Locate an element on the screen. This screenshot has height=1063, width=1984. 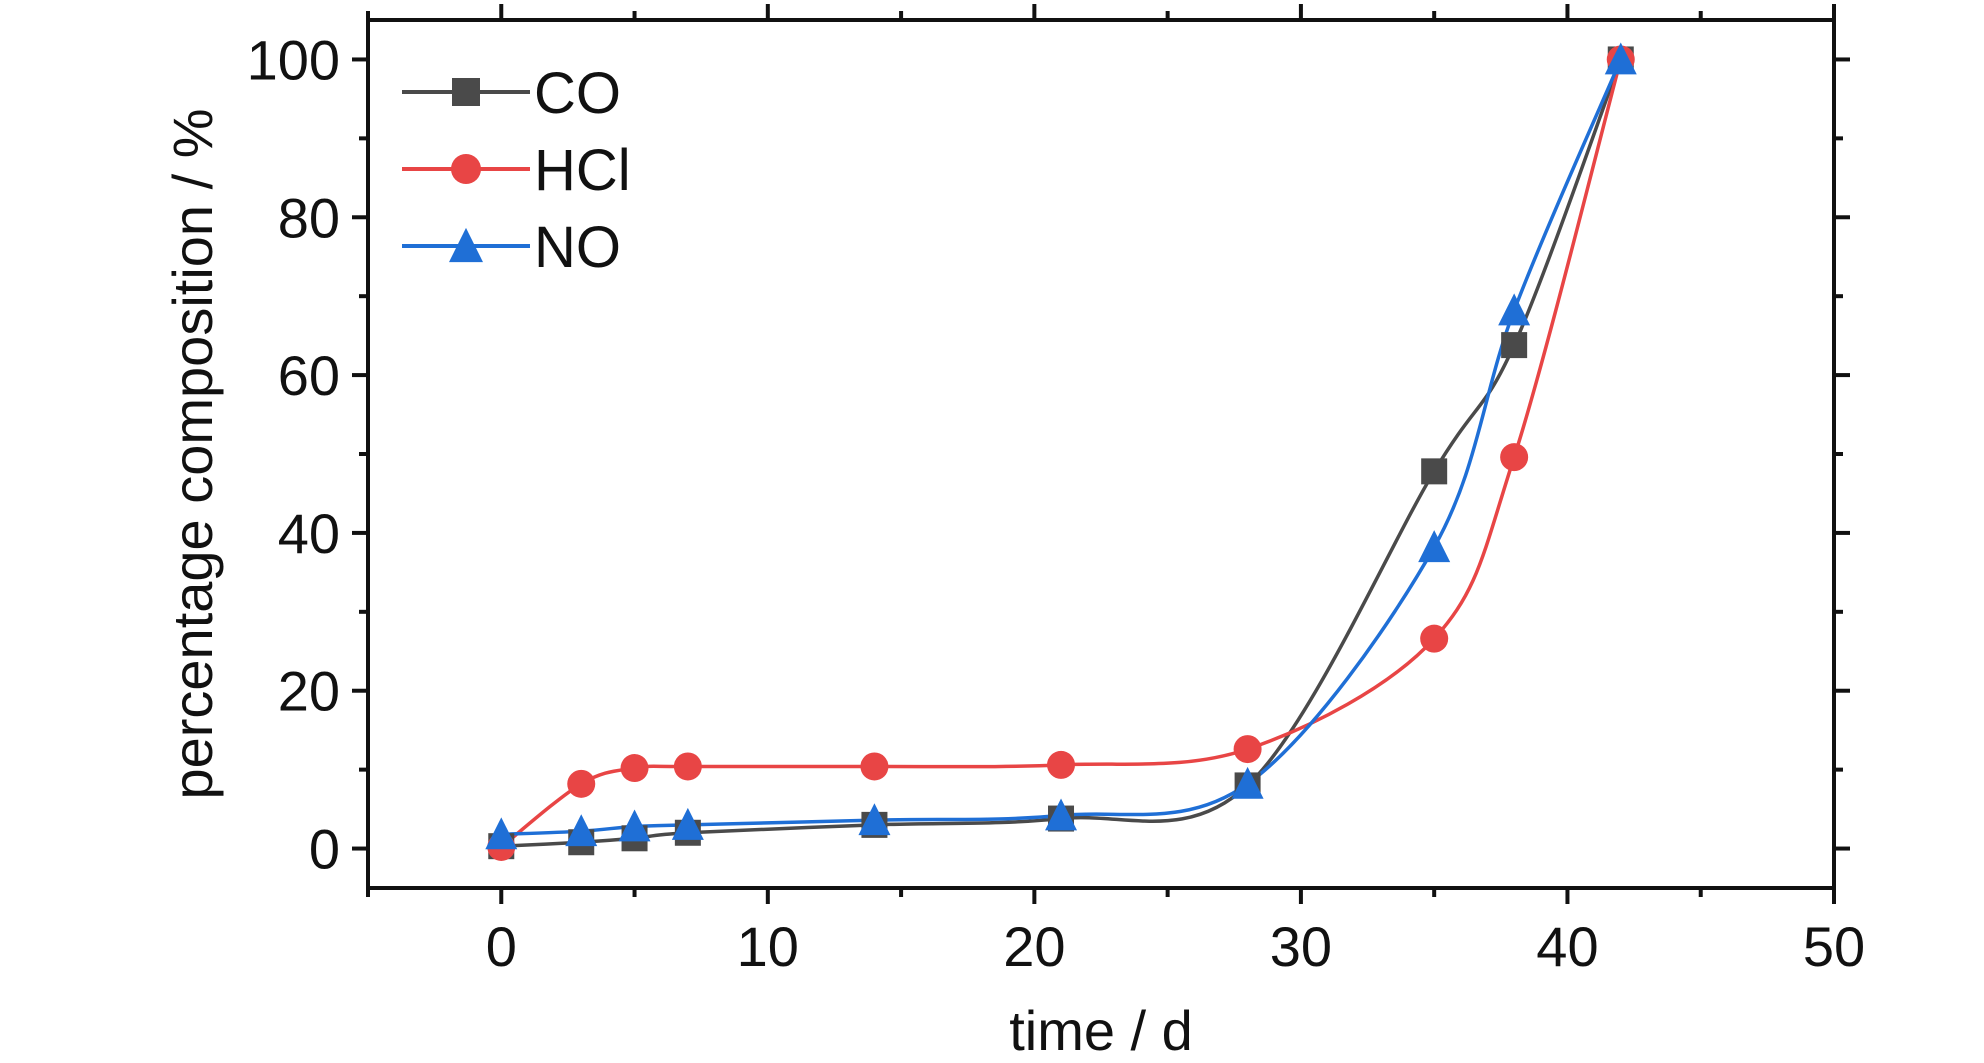
legend-marker-no is located at coordinates (466, 245).